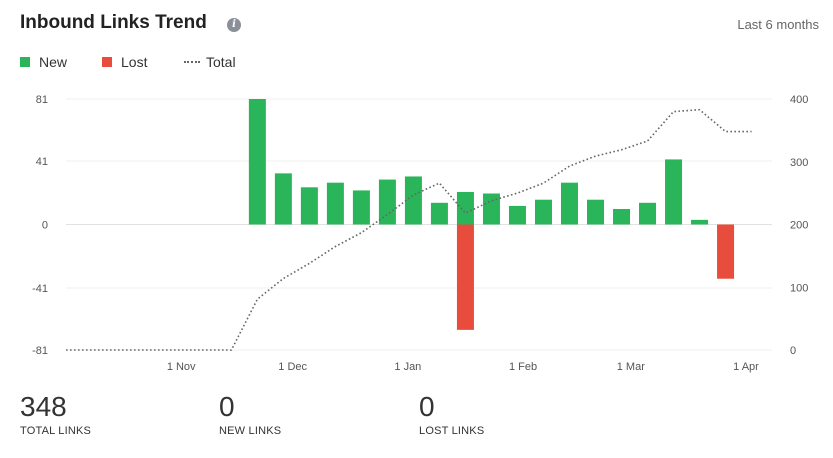  Describe the element at coordinates (746, 367) in the screenshot. I see `x-tick-label: 1 Apr` at that location.